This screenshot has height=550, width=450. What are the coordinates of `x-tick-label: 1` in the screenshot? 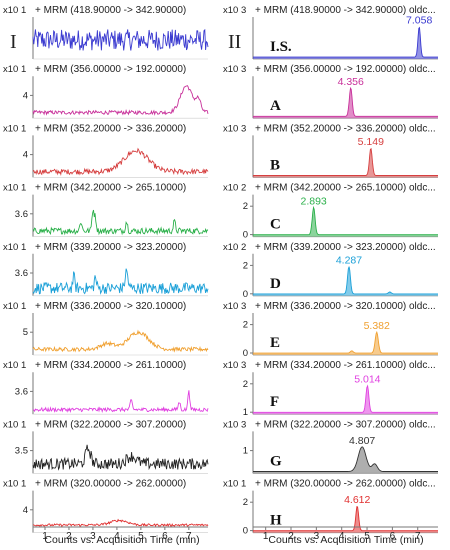 It's located at (45, 536).